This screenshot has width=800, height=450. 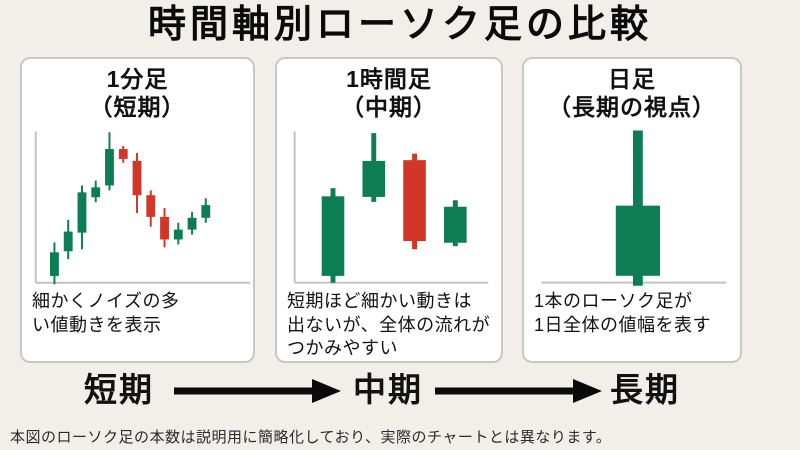 What do you see at coordinates (389, 107) in the screenshot?
I see `panel-1hour-heading-line2: （中期）` at bounding box center [389, 107].